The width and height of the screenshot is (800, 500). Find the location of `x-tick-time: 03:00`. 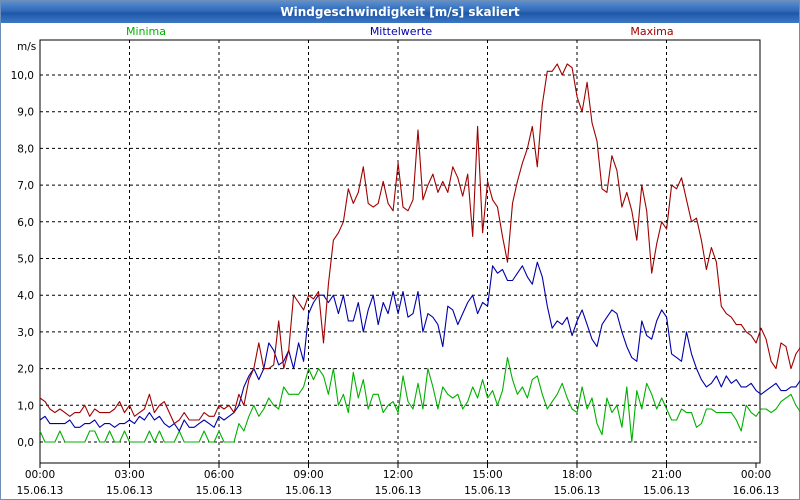

x-tick-time: 03:00 is located at coordinates (129, 475).